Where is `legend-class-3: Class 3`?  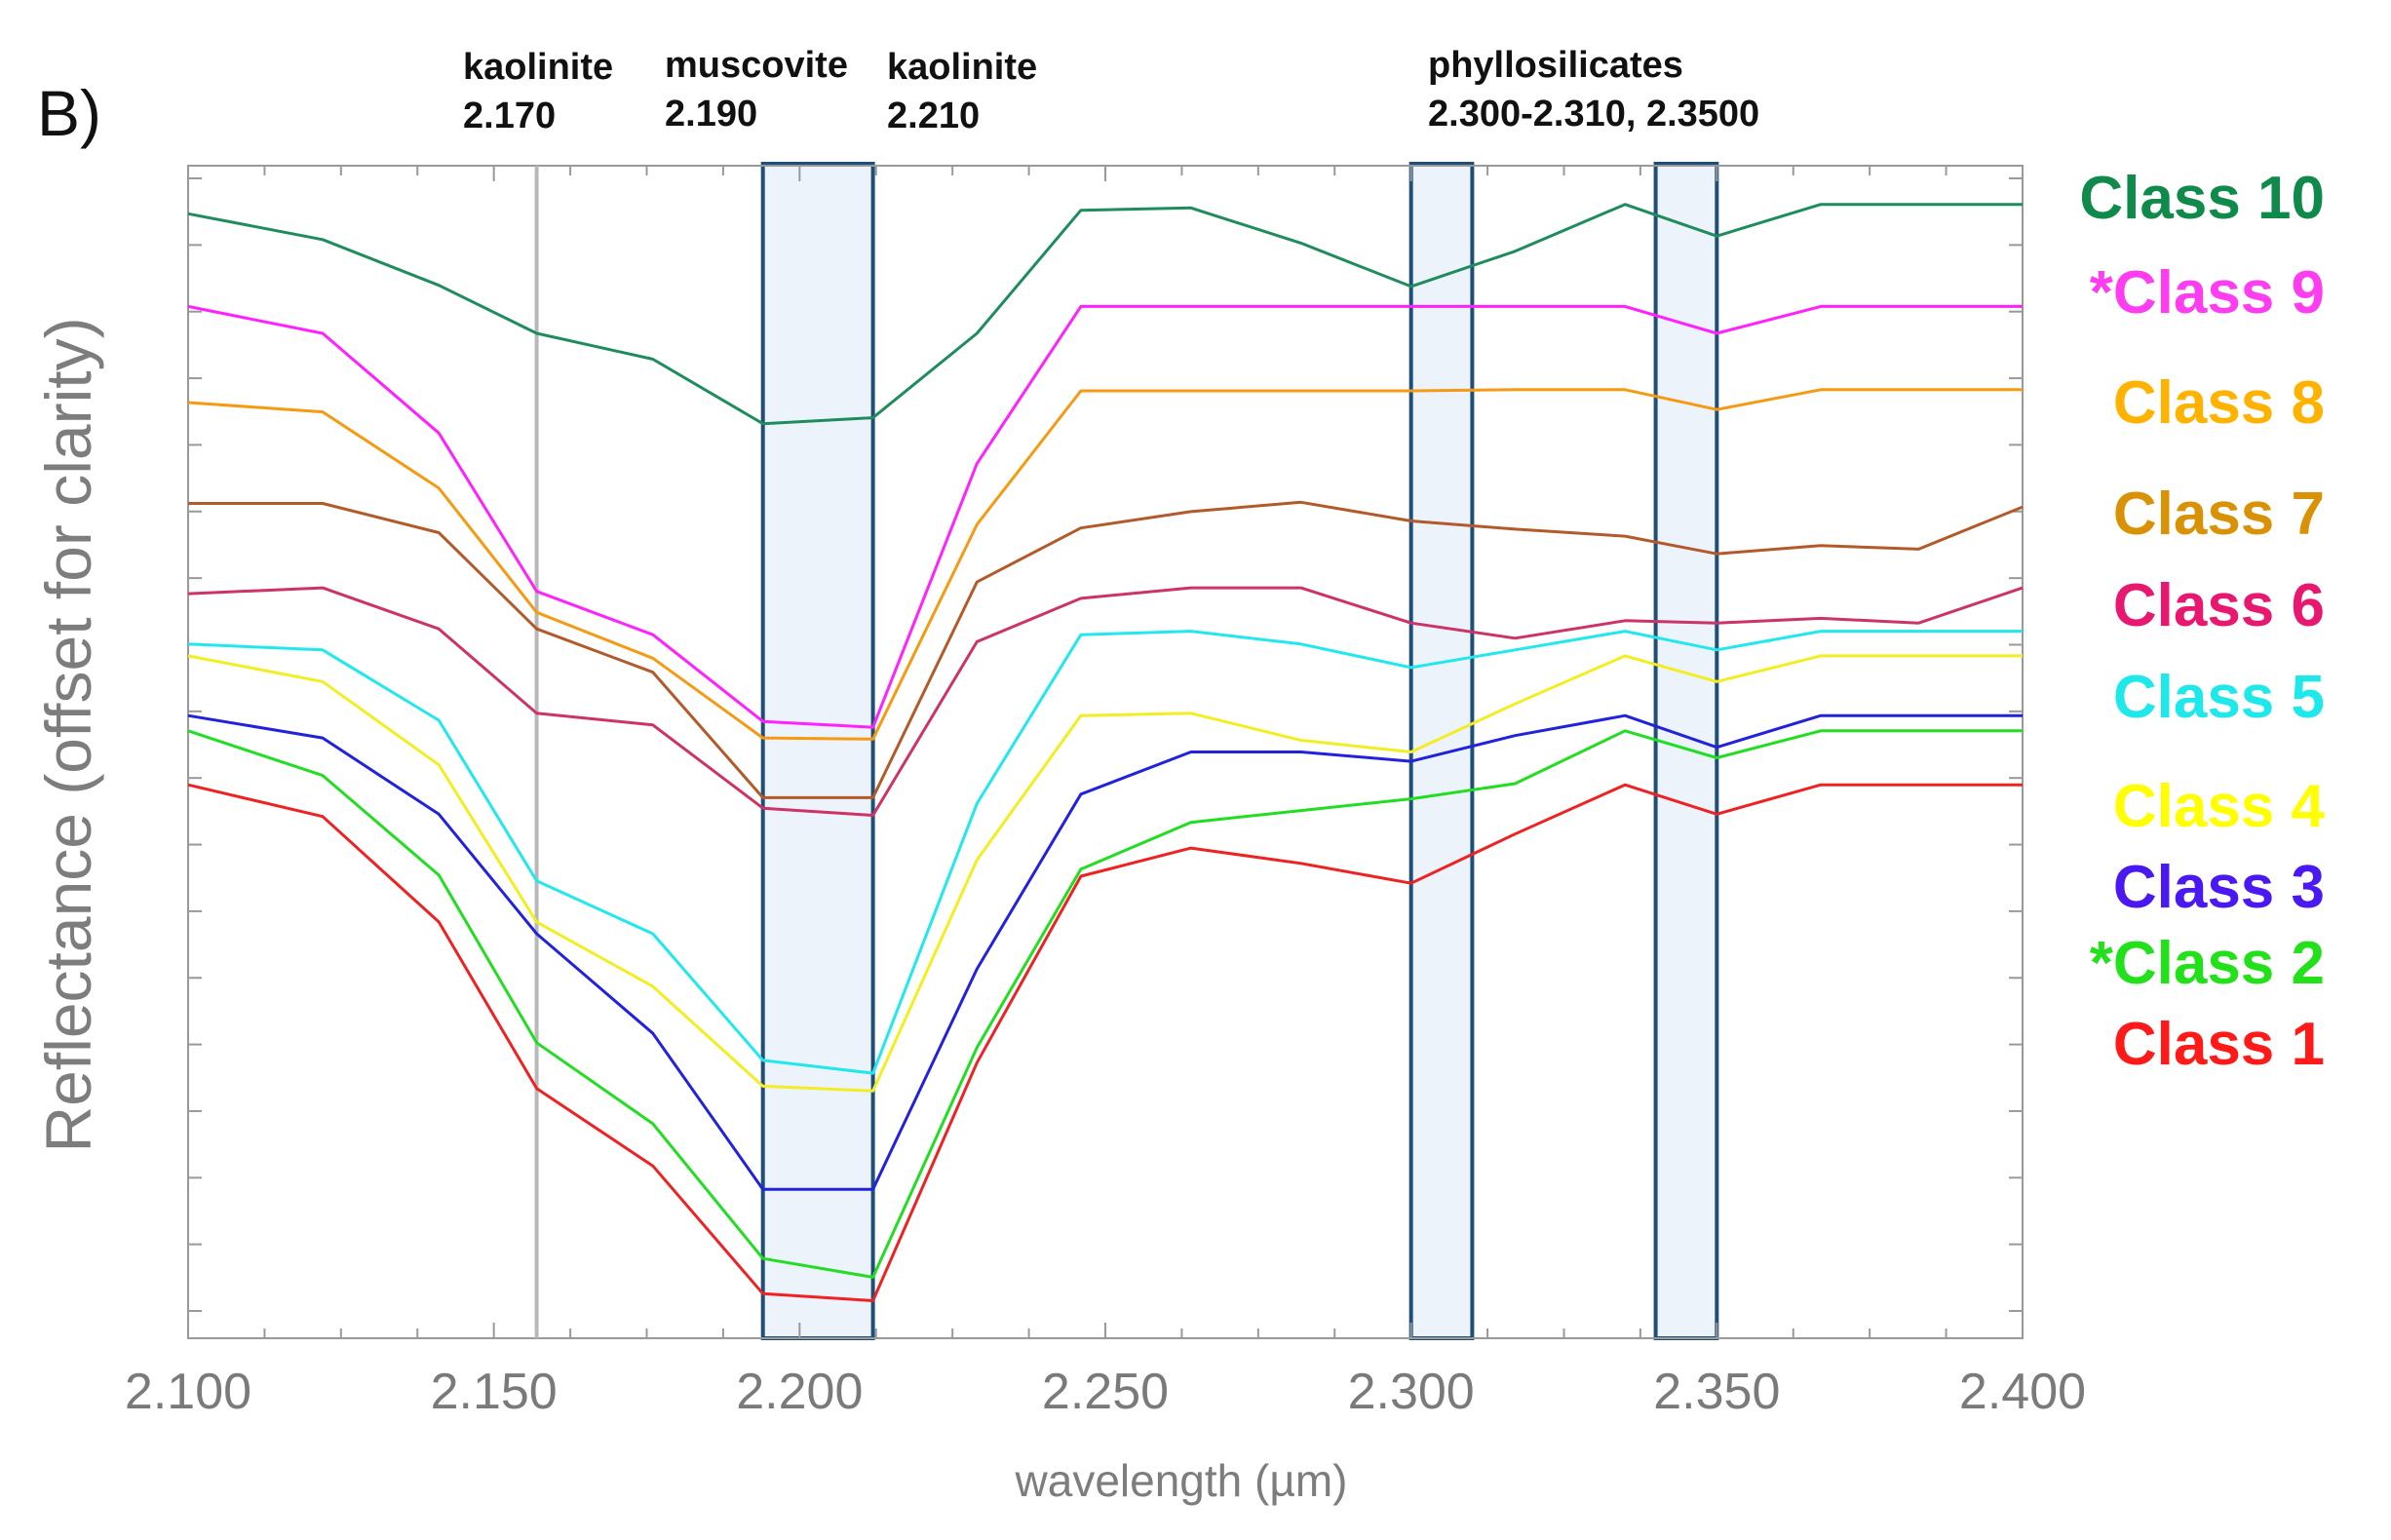 legend-class-3: Class 3 is located at coordinates (2218, 887).